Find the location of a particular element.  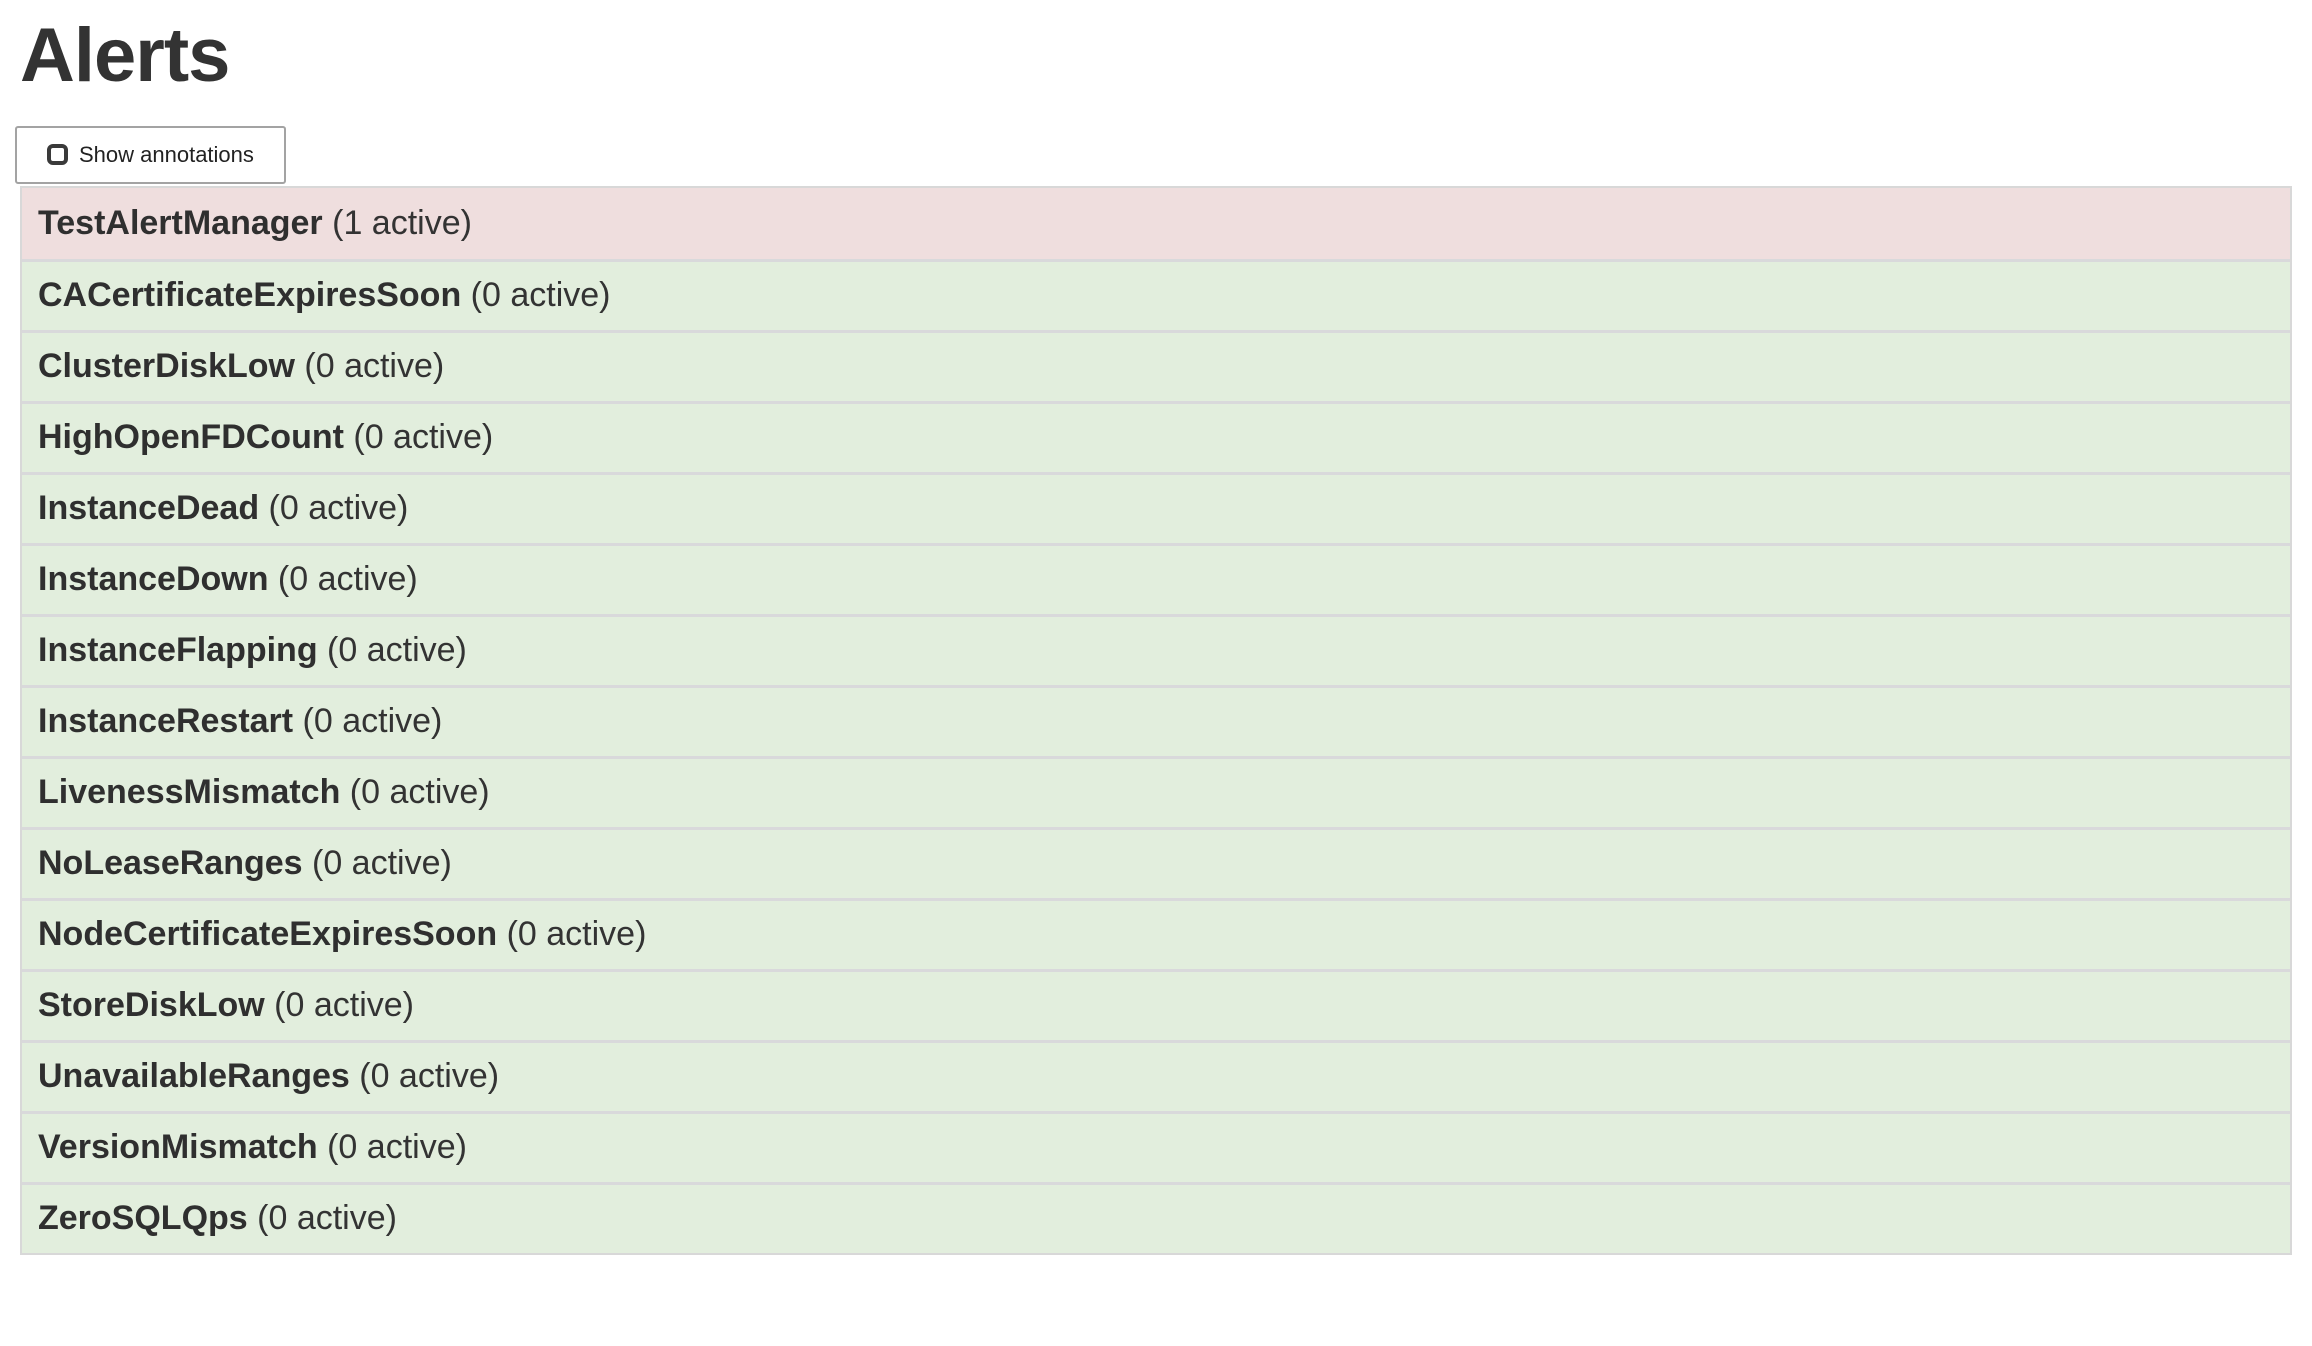

alert-name: NoLeaseRanges is located at coordinates (170, 863).